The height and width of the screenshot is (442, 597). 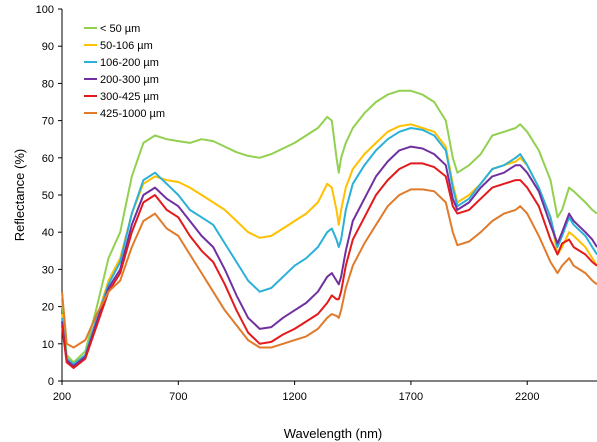 I want to click on x-tick-label: 200, so click(x=62, y=397).